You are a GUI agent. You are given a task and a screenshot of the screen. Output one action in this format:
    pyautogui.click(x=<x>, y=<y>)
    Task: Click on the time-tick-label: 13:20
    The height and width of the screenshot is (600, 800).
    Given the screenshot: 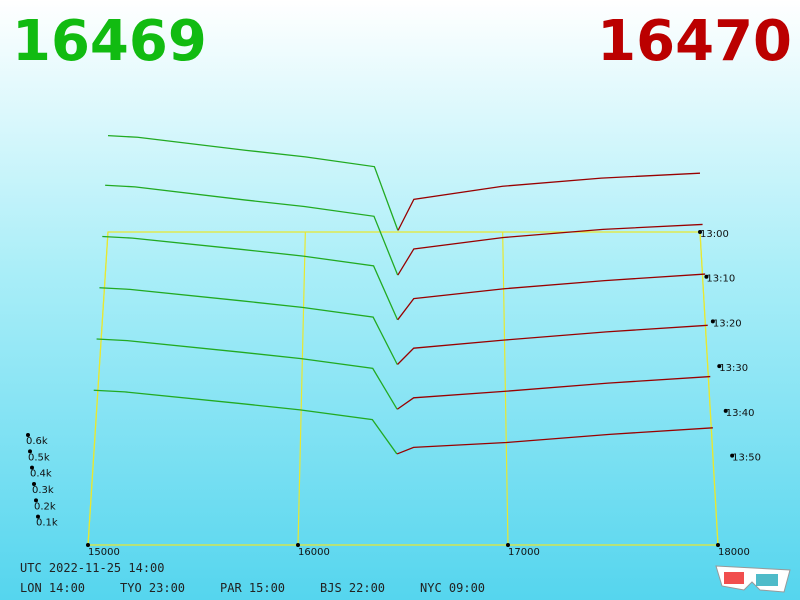 What is the action you would take?
    pyautogui.click(x=727, y=323)
    